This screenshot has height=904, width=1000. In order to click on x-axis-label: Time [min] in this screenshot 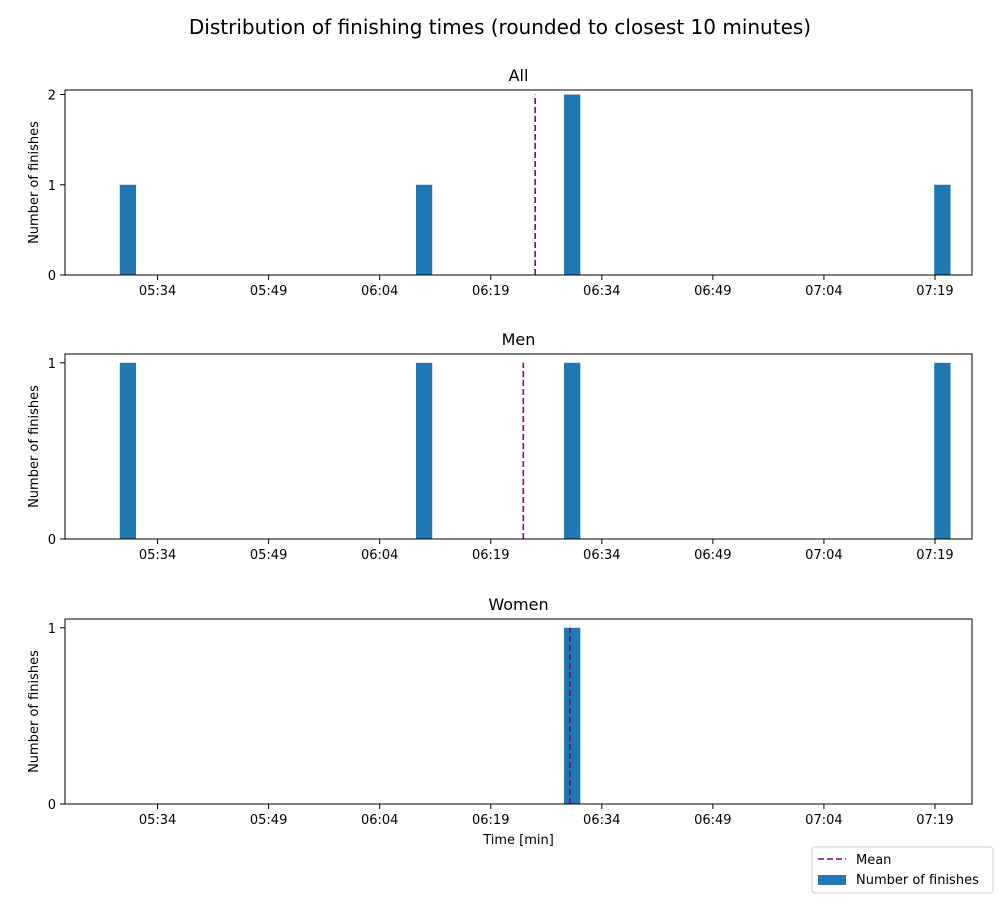, I will do `click(518, 840)`.